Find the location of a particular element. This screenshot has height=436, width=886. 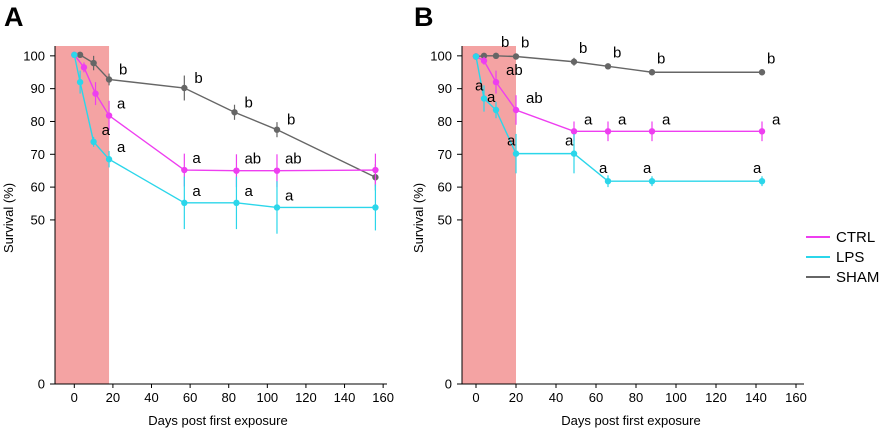

y-tick-label: 70 is located at coordinates (445, 154).